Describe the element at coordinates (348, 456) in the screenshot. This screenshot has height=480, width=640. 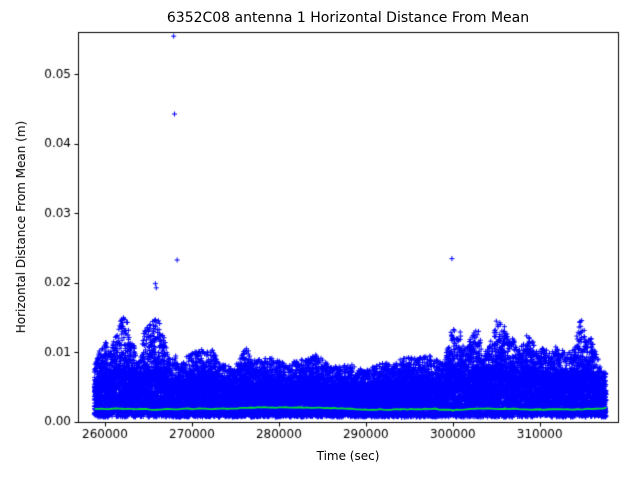
I see `x-axis-label: Time (sec)` at that location.